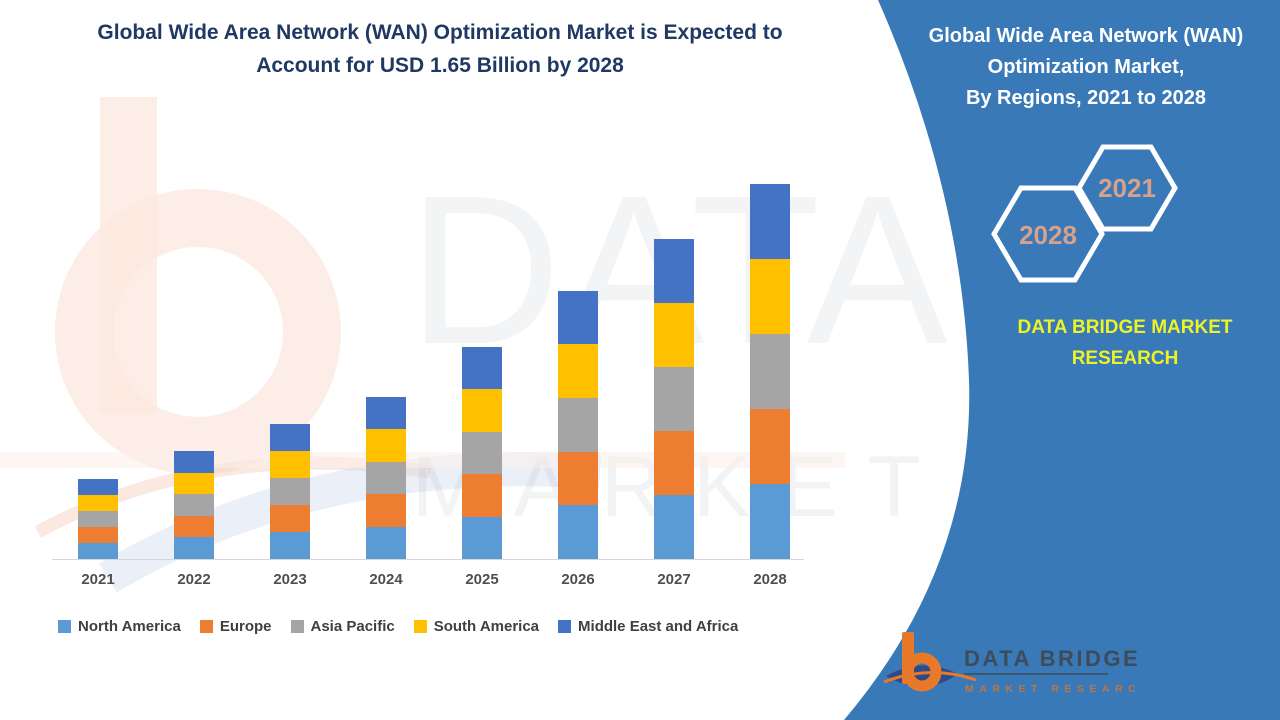 The width and height of the screenshot is (1280, 720). What do you see at coordinates (290, 579) in the screenshot?
I see `x-label-2023: 2023` at bounding box center [290, 579].